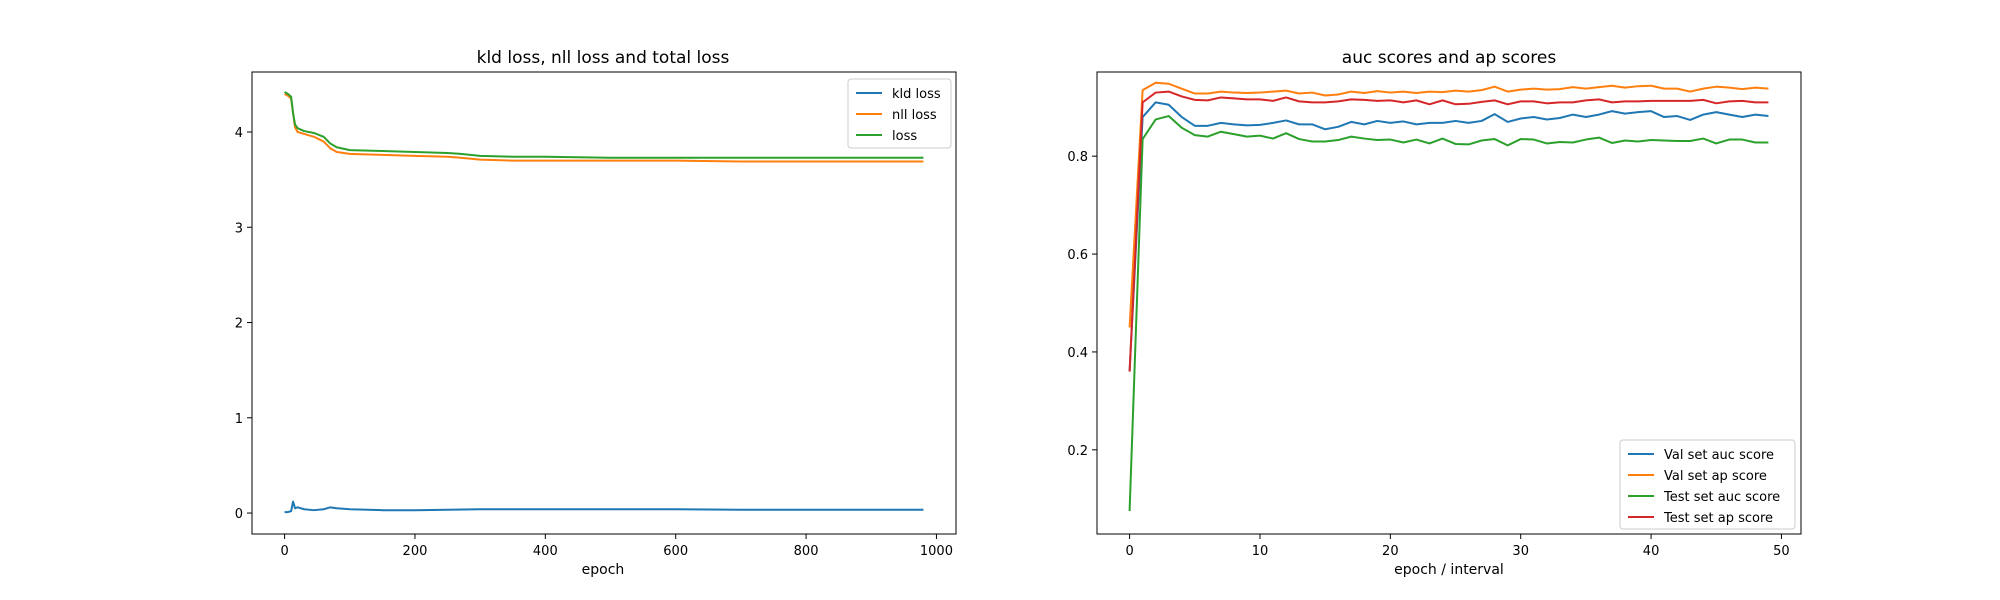 Image resolution: width=2000 pixels, height=600 pixels. Describe the element at coordinates (239, 324) in the screenshot. I see `left-y-tick-label: 2` at that location.